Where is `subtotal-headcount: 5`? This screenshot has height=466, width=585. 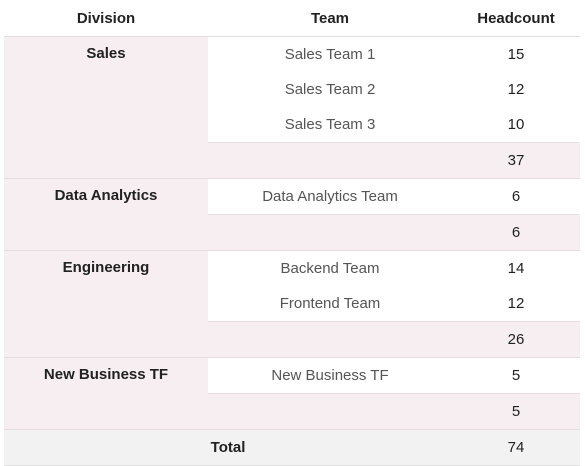
subtotal-headcount: 5 is located at coordinates (516, 411).